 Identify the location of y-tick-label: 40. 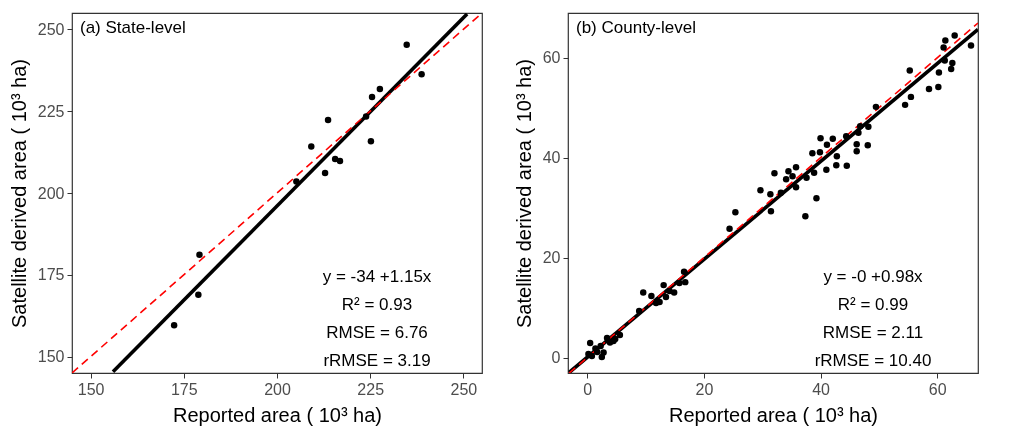
(551, 158).